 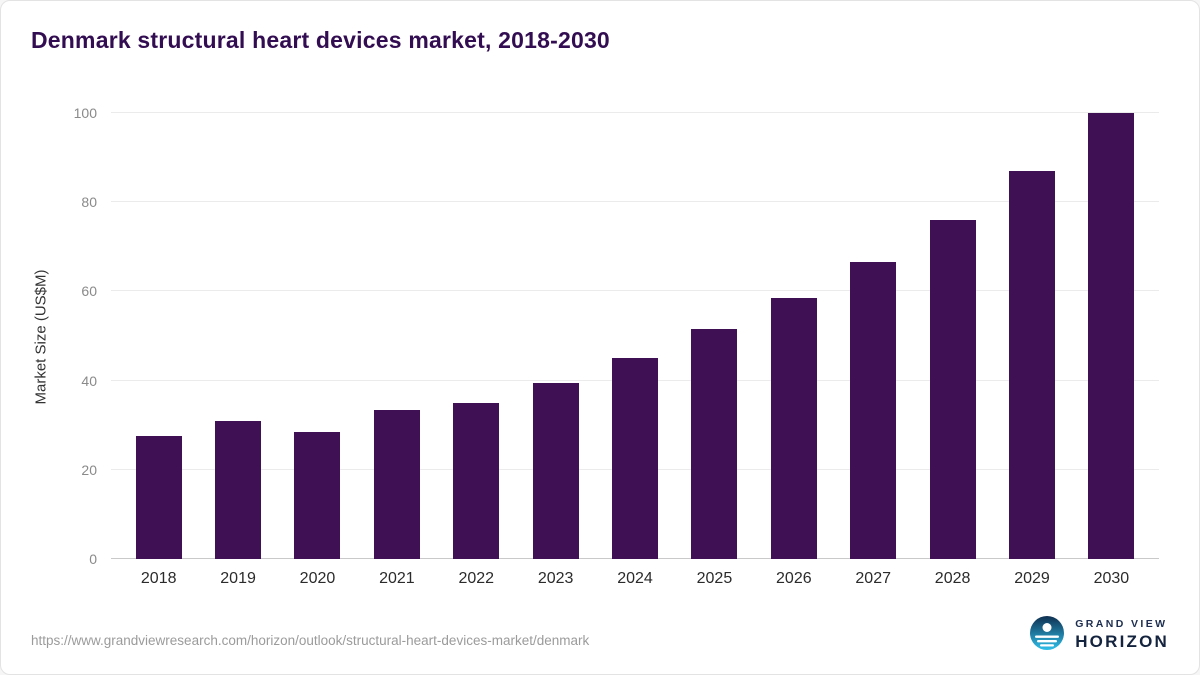 I want to click on bar-column: 2029, so click(x=1031, y=350).